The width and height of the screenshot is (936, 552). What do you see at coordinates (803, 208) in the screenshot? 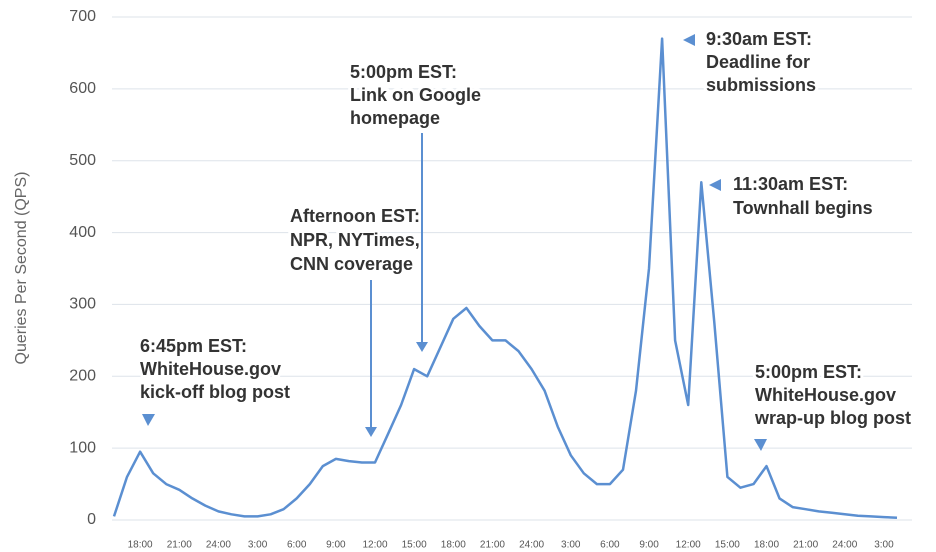
I see `annotation-text: Townhall begins` at bounding box center [803, 208].